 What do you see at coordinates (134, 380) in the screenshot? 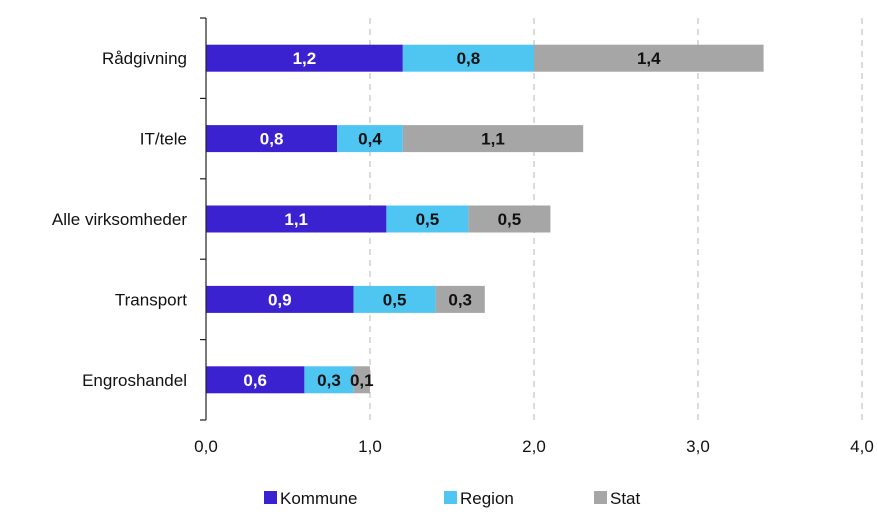
I see `category-label: Engroshandel` at bounding box center [134, 380].